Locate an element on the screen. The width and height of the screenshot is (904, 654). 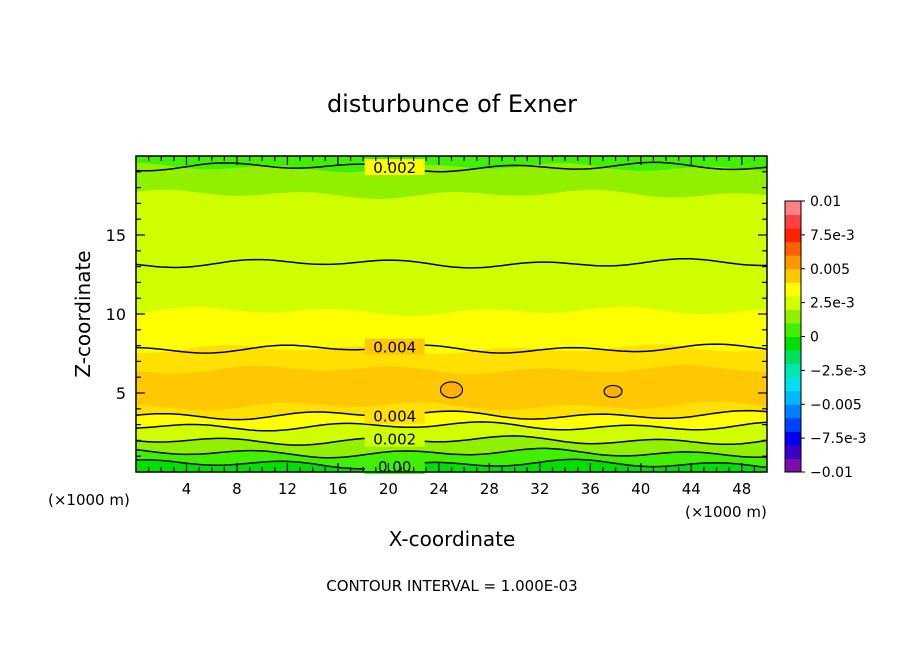
y-tick-label: 10 is located at coordinates (116, 314).